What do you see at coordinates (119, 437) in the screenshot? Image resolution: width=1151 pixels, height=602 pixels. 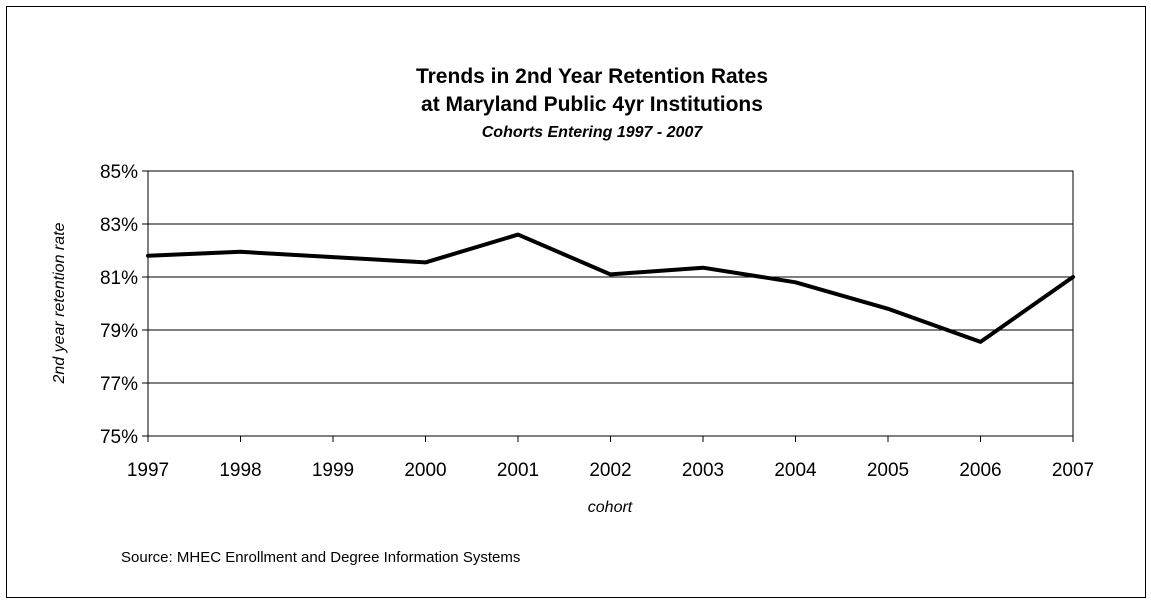 I see `y-tick-label: 75%` at bounding box center [119, 437].